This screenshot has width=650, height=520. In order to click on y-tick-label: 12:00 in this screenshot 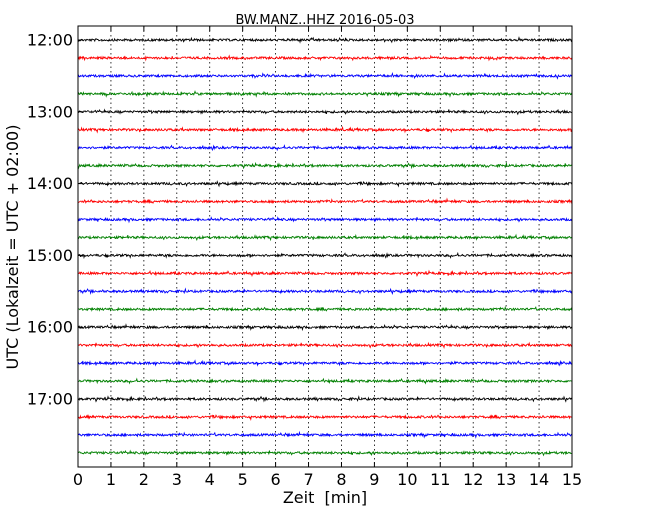, I will do `click(50, 40)`.